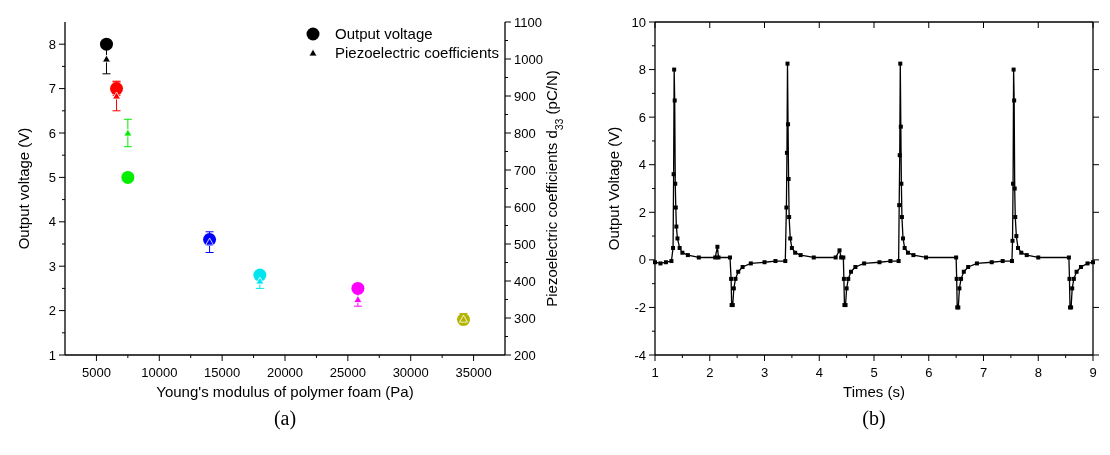 The height and width of the screenshot is (455, 1110). What do you see at coordinates (874, 418) in the screenshot?
I see `text: (b)` at bounding box center [874, 418].